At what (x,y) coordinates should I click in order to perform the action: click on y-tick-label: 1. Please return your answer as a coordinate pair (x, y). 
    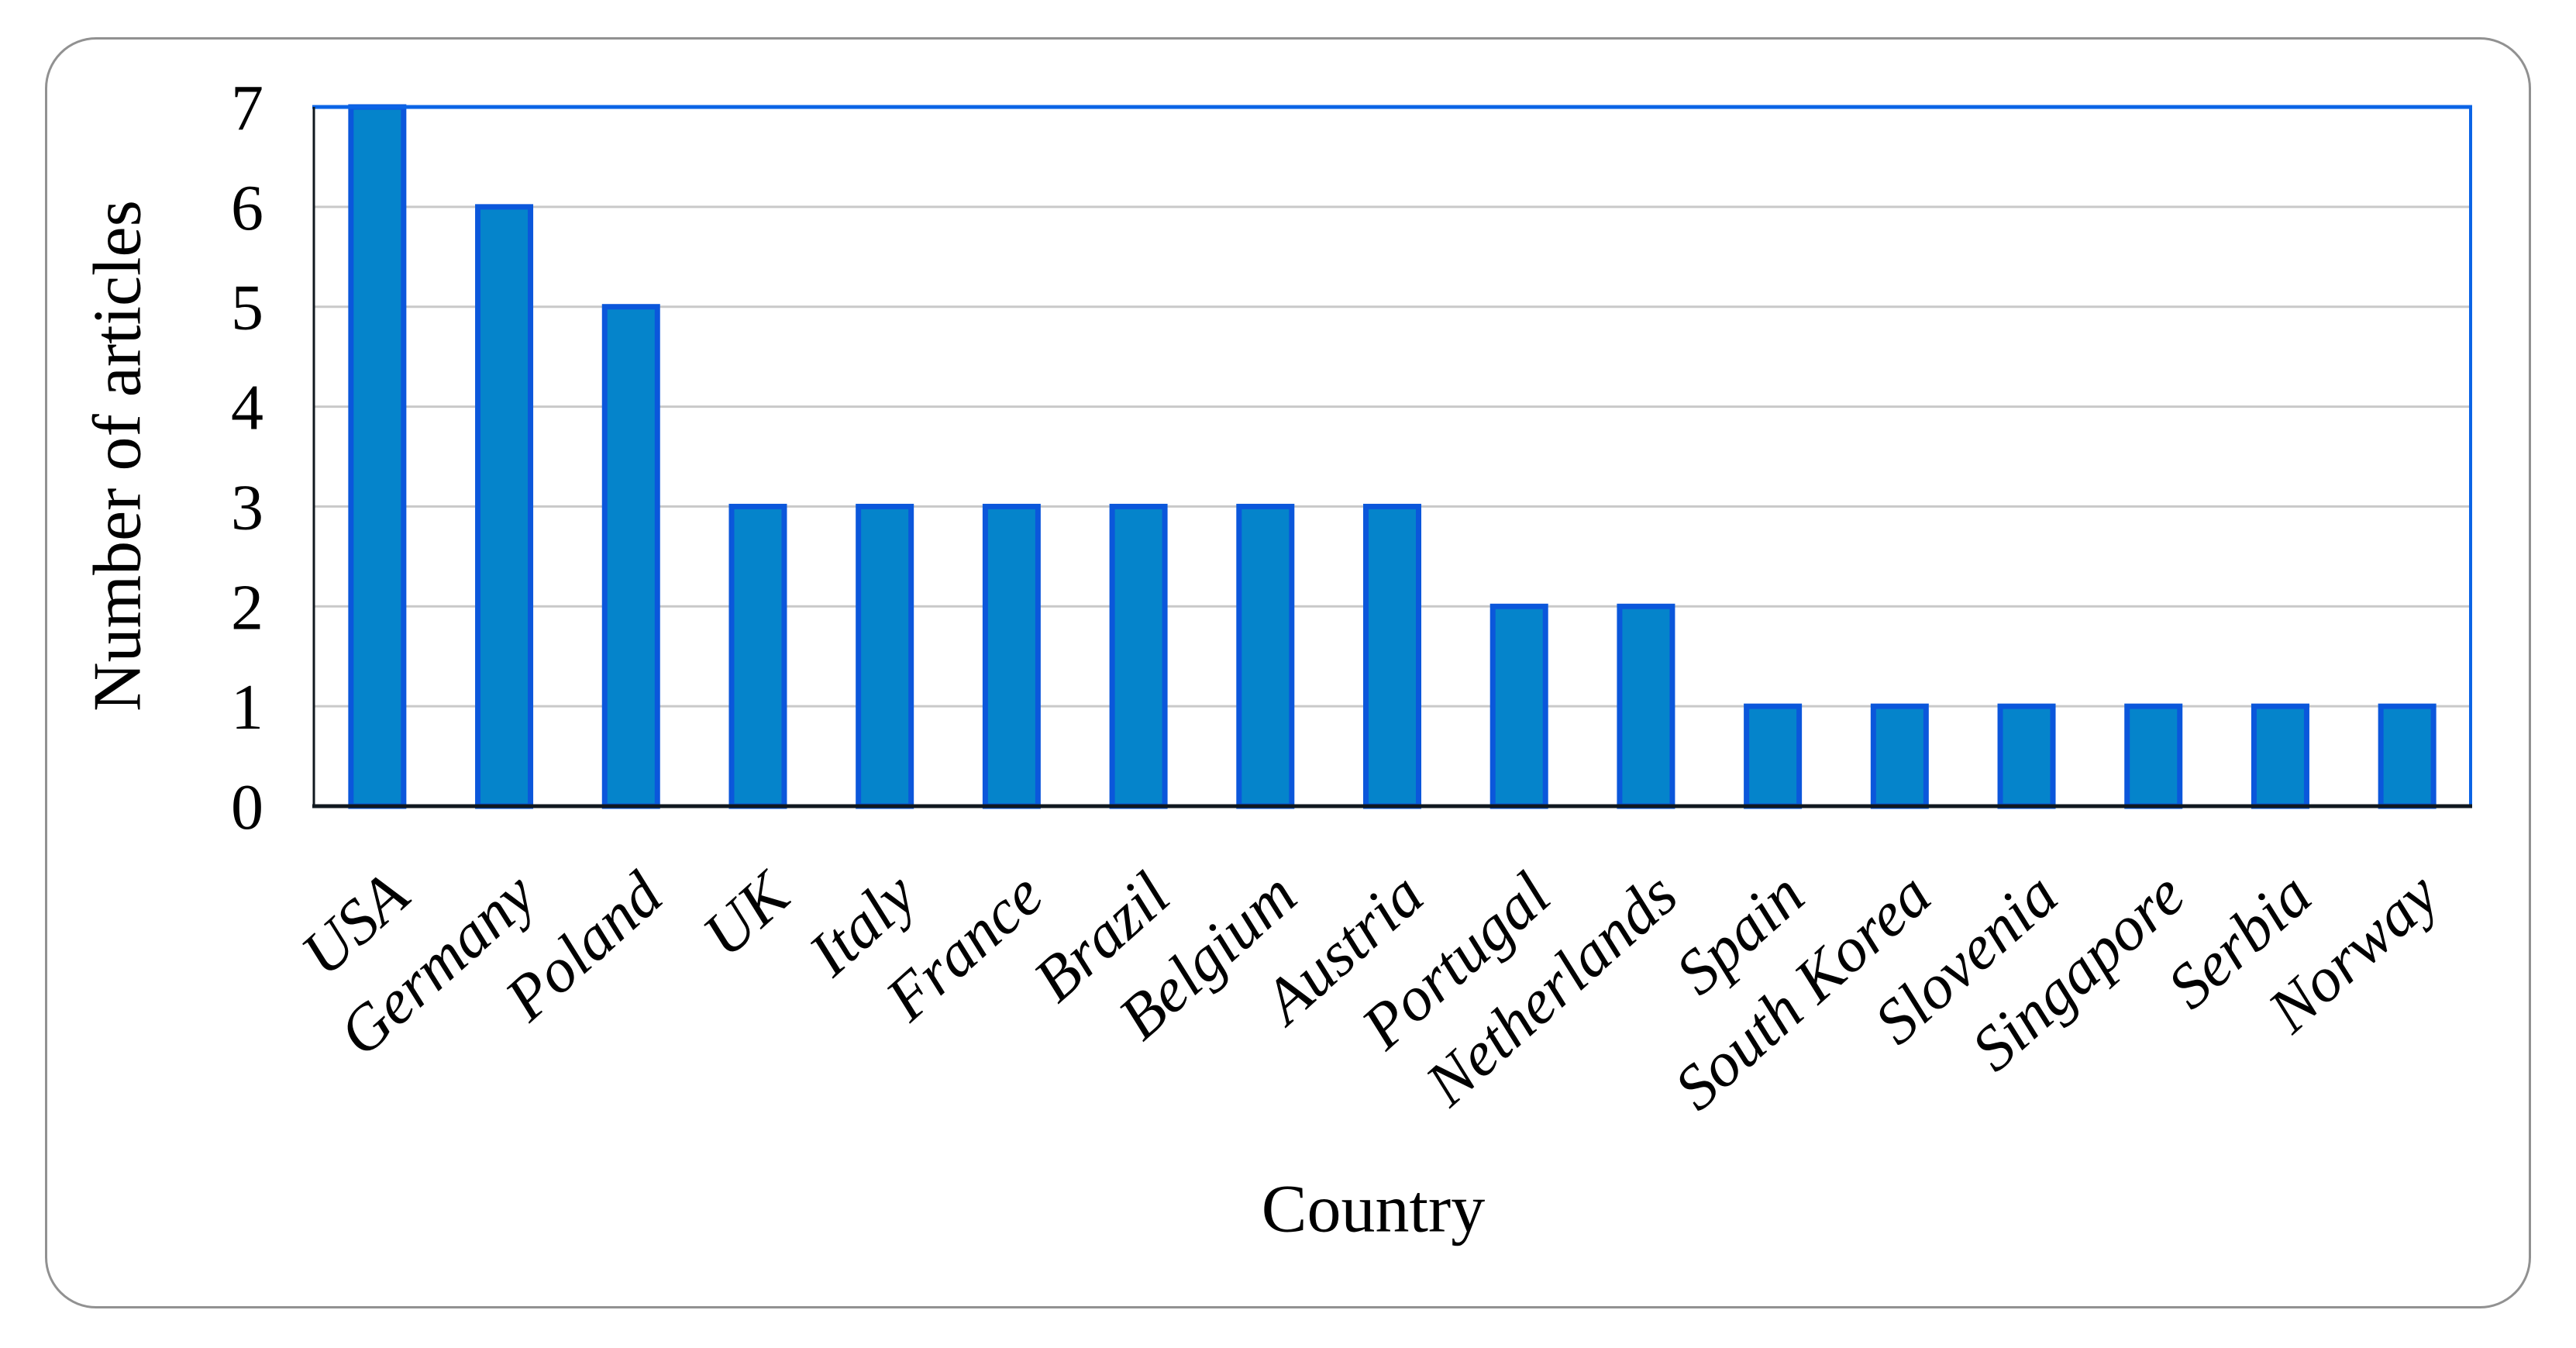
    Looking at the image, I should click on (247, 707).